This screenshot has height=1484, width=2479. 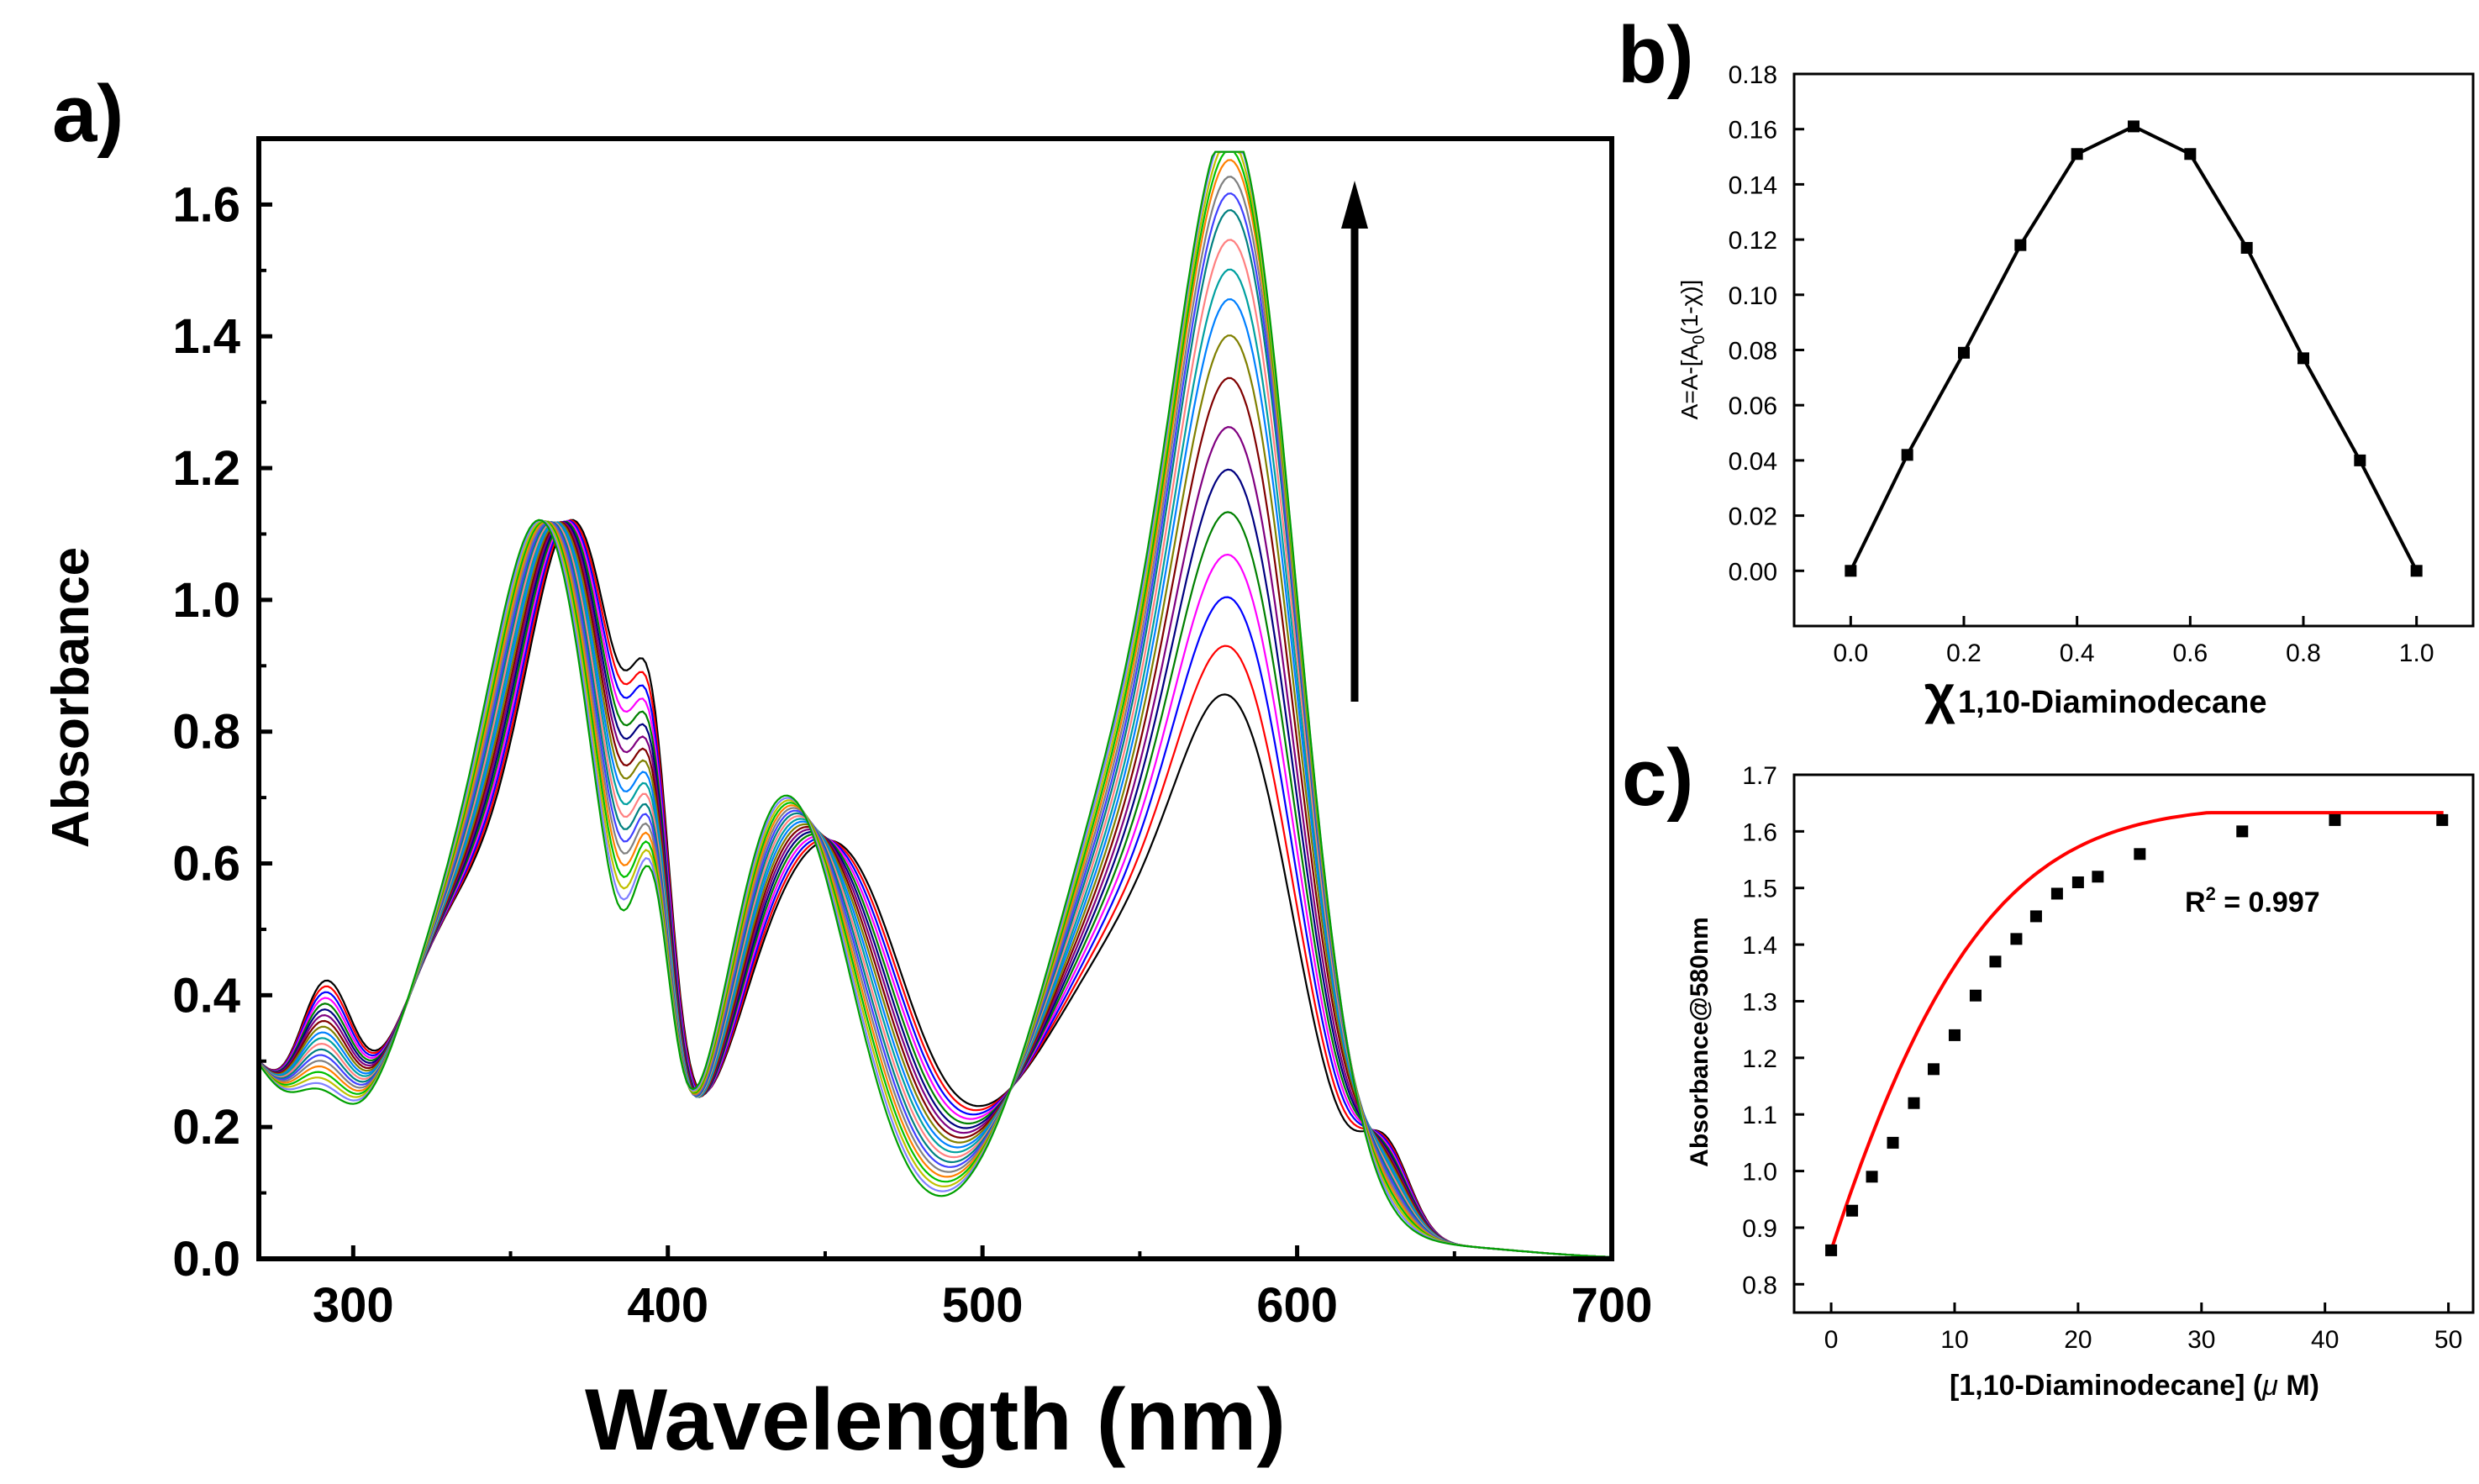 What do you see at coordinates (1773, 1030) in the screenshot?
I see `panel-c-y-ticks: 0.8 0.9 1.0 1.1 1.2 1.3 1.4 1.5 1.6 1.7` at bounding box center [1773, 1030].